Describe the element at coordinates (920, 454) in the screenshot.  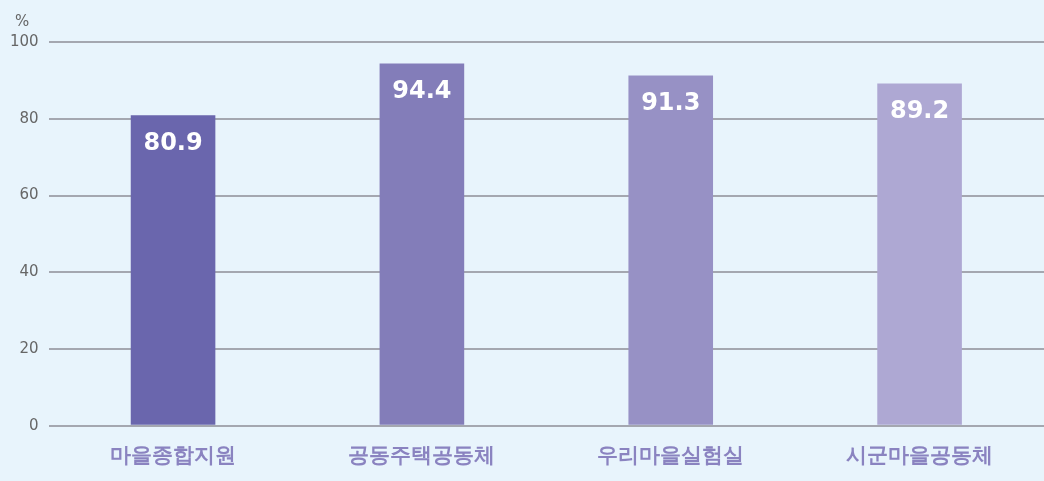
I see `x-tick-label: 시군마을공동체` at that location.